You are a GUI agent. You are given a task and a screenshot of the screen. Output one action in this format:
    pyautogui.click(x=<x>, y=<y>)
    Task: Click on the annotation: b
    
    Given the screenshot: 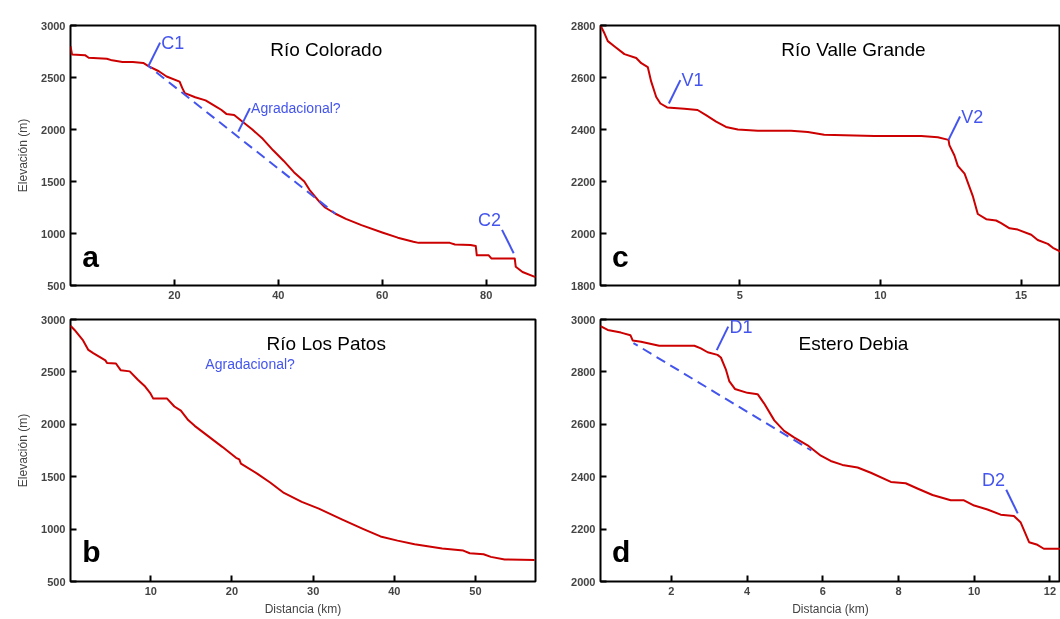 What is the action you would take?
    pyautogui.click(x=91, y=552)
    